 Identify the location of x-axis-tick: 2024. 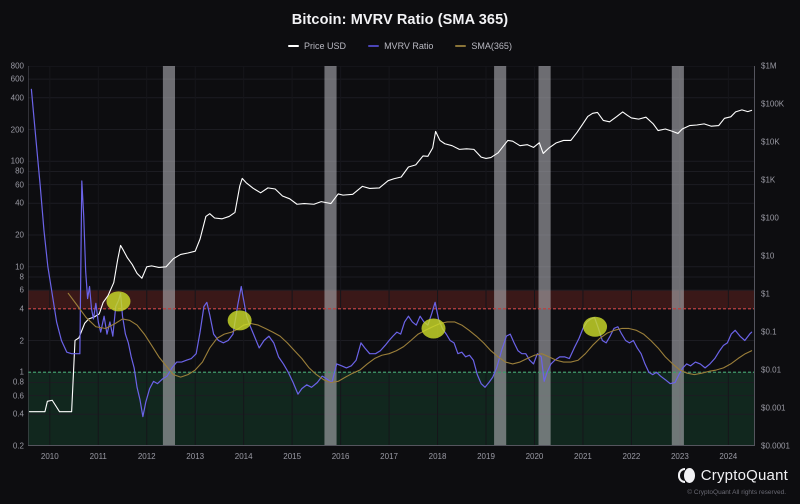
(728, 456).